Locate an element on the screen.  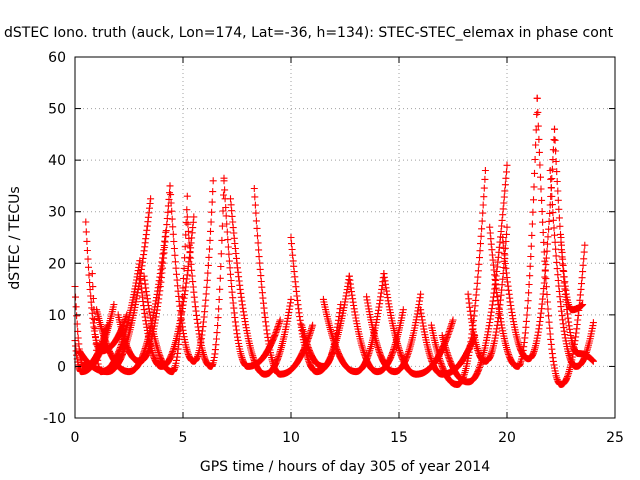
x-tick-label: 5 is located at coordinates (183, 438).